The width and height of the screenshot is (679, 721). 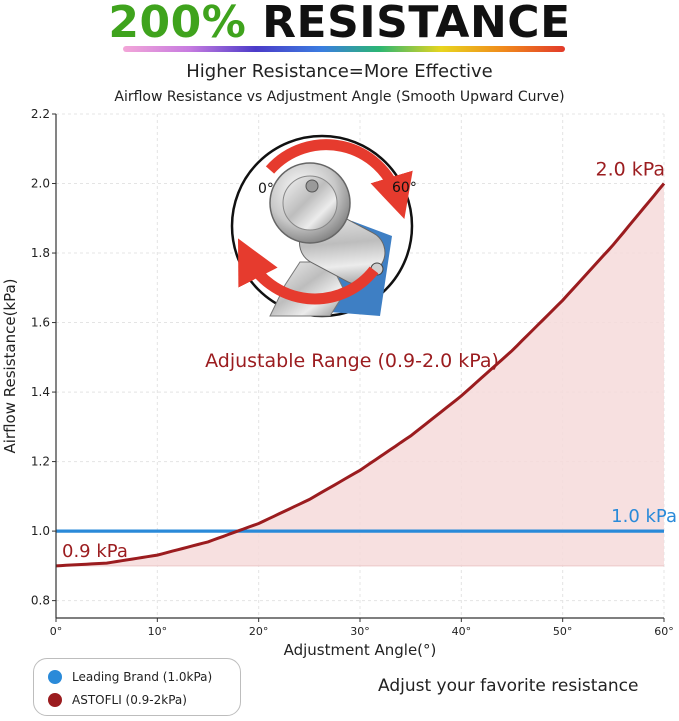 I want to click on x-tick-label: 40°, so click(x=462, y=631).